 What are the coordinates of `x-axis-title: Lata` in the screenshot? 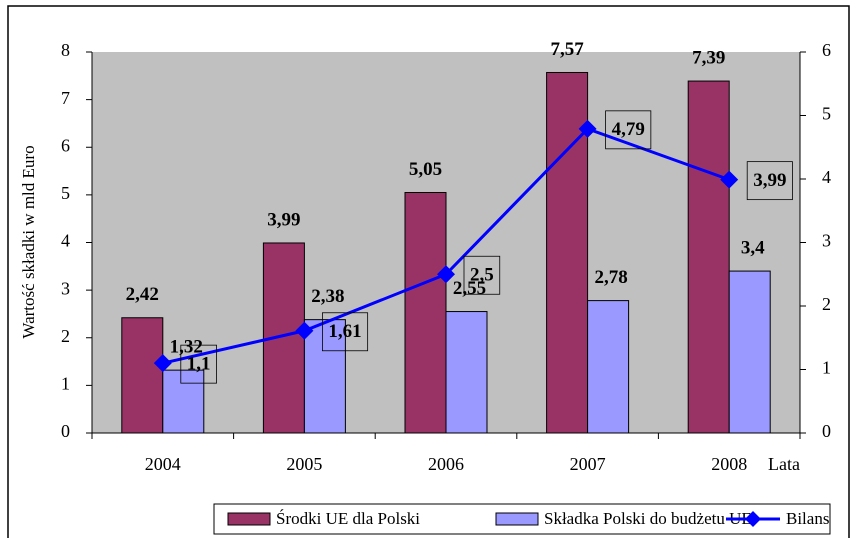 It's located at (784, 464).